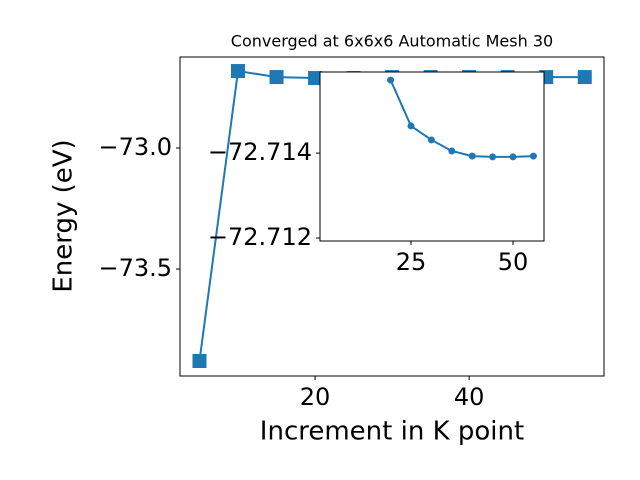 The image size is (640, 480). What do you see at coordinates (135, 147) in the screenshot?
I see `y-tick-label: −73.0` at bounding box center [135, 147].